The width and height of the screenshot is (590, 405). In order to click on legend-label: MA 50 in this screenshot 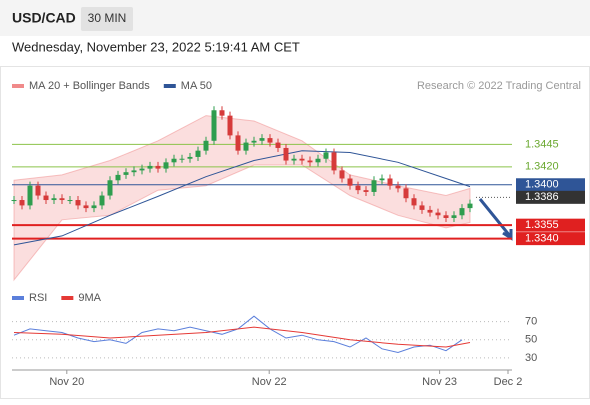, I will do `click(196, 86)`.